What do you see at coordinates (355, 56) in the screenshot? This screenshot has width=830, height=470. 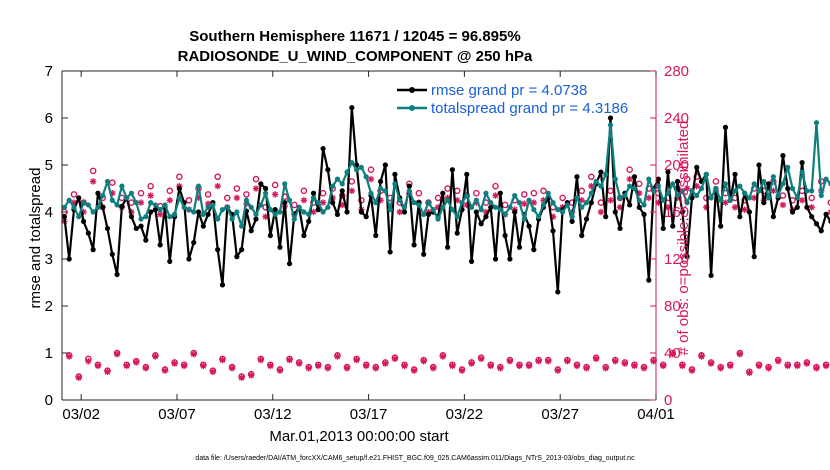 I see `chart-subtitle: RADIOSONDE_U_WIND_COMPONENT @ 250 hPa` at bounding box center [355, 56].